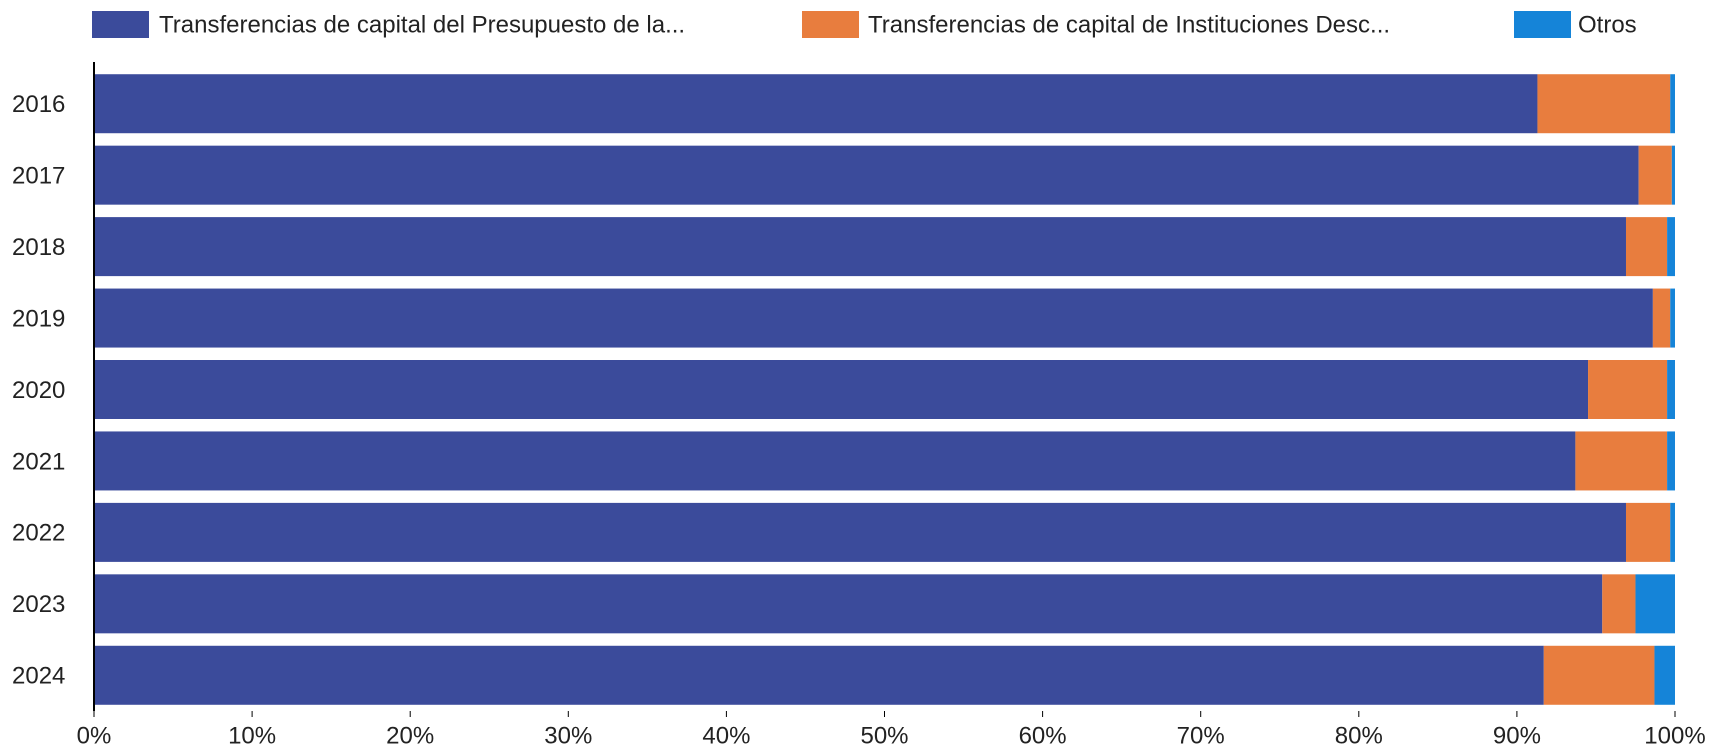 The width and height of the screenshot is (1709, 750). I want to click on x-tick-label: 20%, so click(410, 735).